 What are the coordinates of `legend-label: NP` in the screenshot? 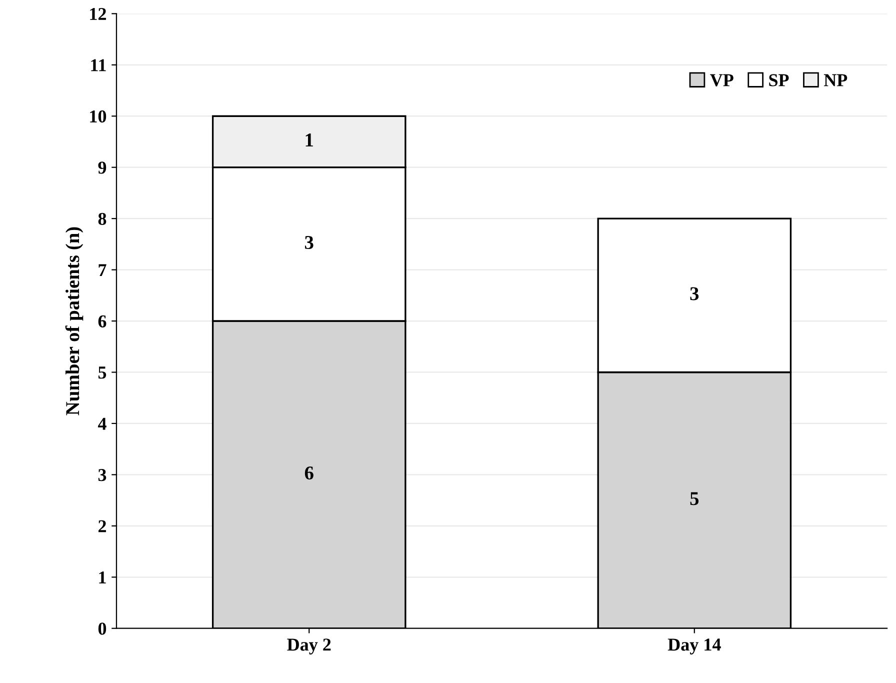 It's located at (836, 80).